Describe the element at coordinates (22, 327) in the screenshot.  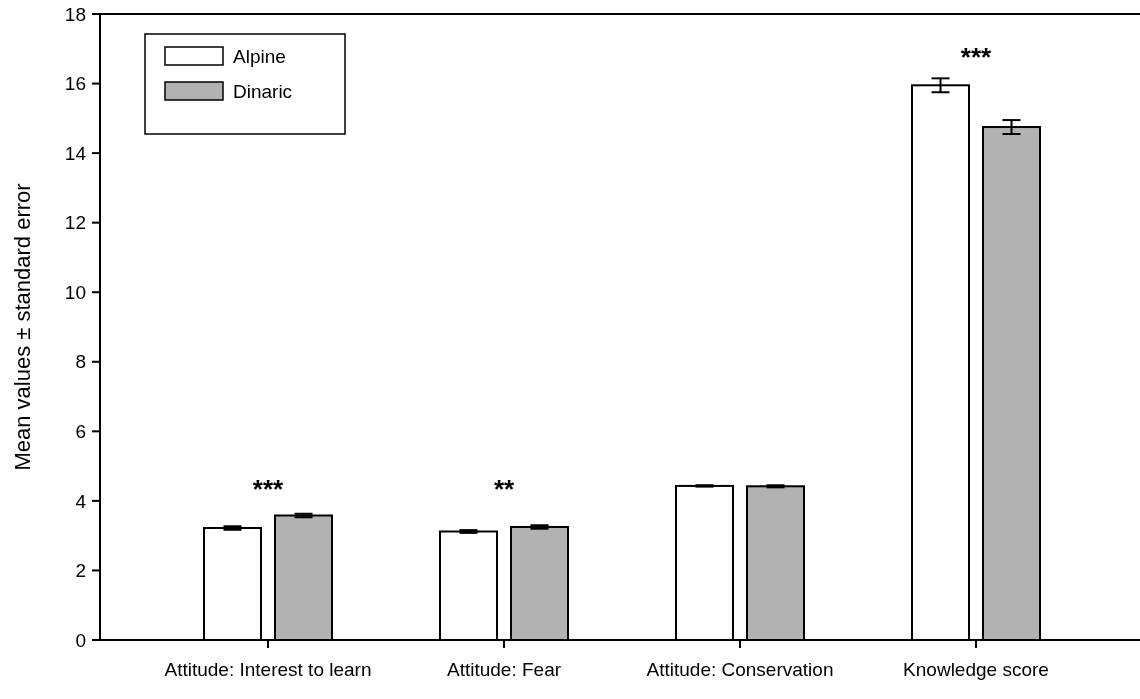
I see `y-axis-title: Mean values ± standard error` at that location.